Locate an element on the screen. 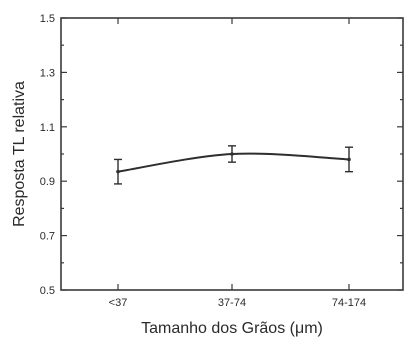  y-tick-label: 0.9 is located at coordinates (47, 182).